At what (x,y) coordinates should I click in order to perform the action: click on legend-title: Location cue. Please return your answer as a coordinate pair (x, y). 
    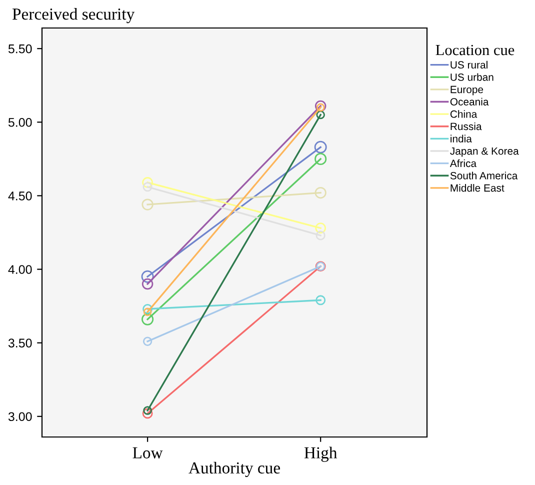
    Looking at the image, I should click on (475, 50).